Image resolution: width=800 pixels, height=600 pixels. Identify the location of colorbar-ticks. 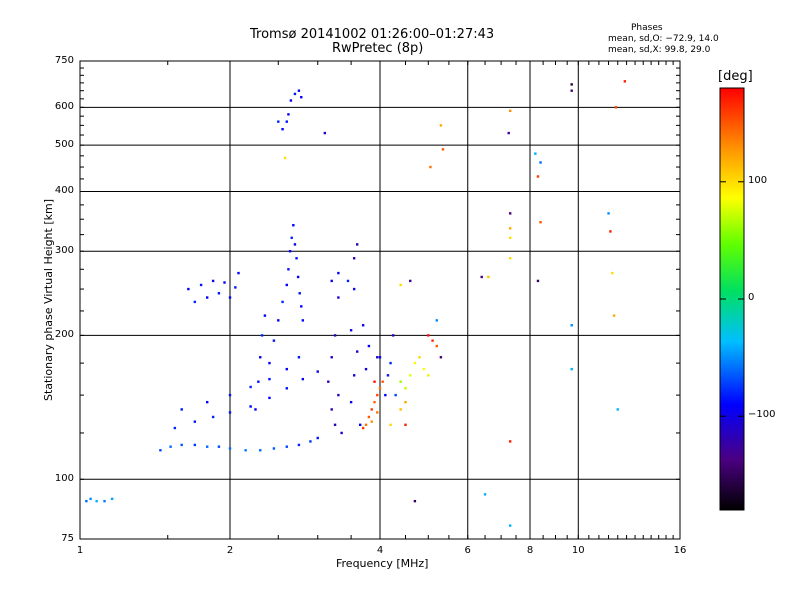
(732, 299).